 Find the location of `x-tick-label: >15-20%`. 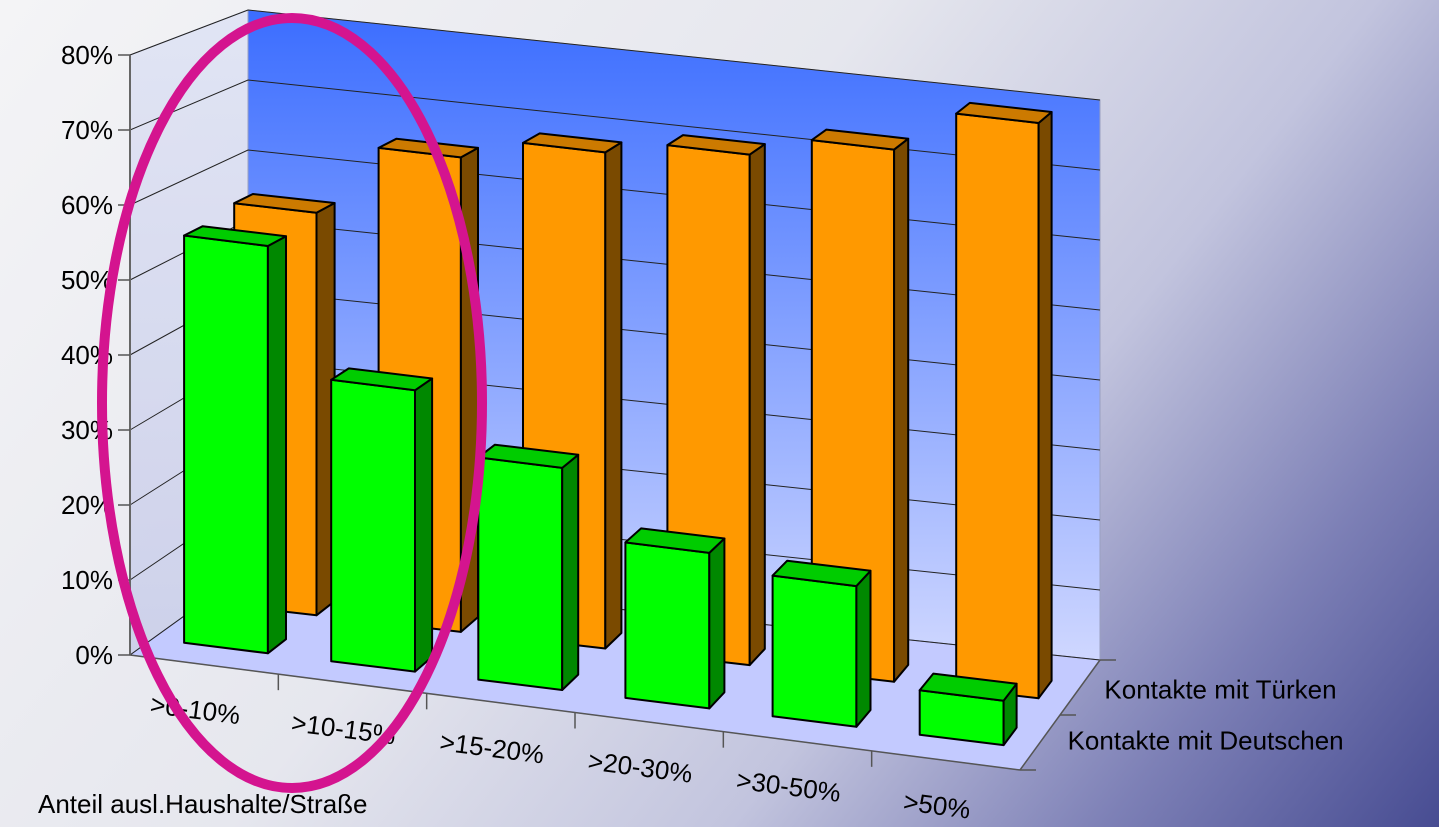

x-tick-label: >15-20% is located at coordinates (492, 747).